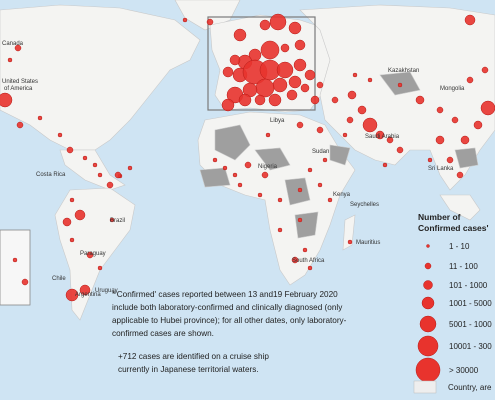 The width and height of the screenshot is (495, 400). What do you see at coordinates (470, 346) in the screenshot?
I see `legend-label: 10001 - 300` at bounding box center [470, 346].